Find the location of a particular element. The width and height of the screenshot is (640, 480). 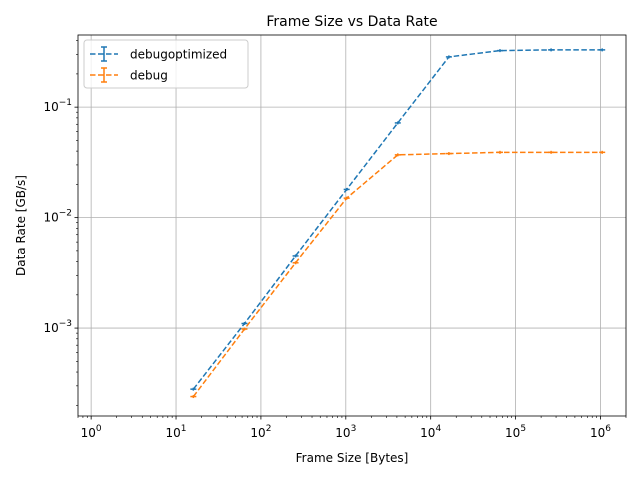

legend-box is located at coordinates (166, 64).